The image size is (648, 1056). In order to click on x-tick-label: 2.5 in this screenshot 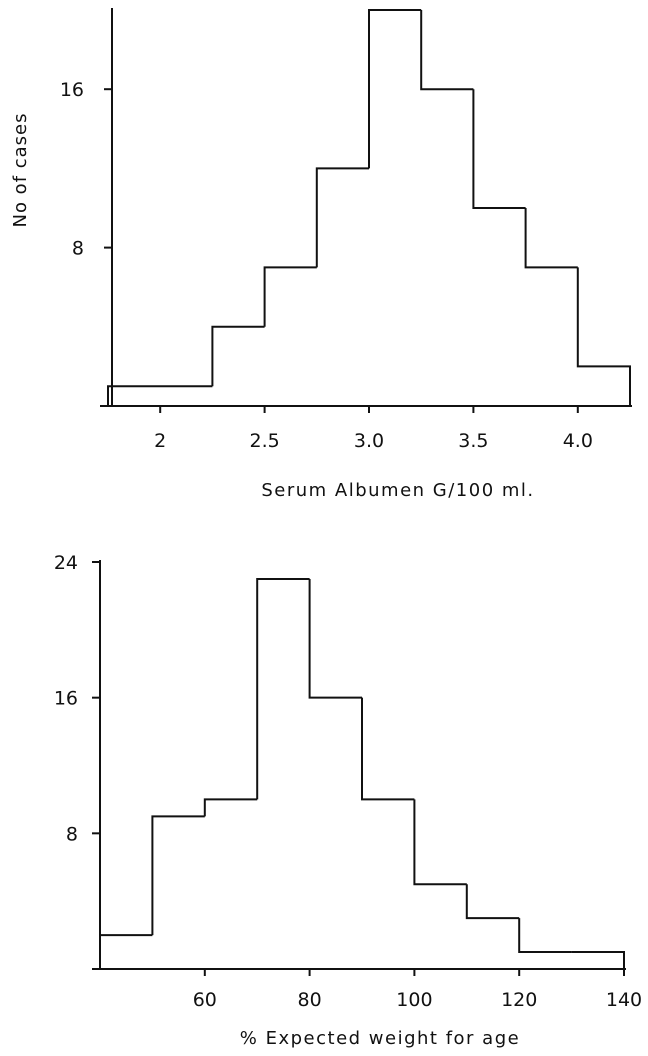, I will do `click(264, 441)`.